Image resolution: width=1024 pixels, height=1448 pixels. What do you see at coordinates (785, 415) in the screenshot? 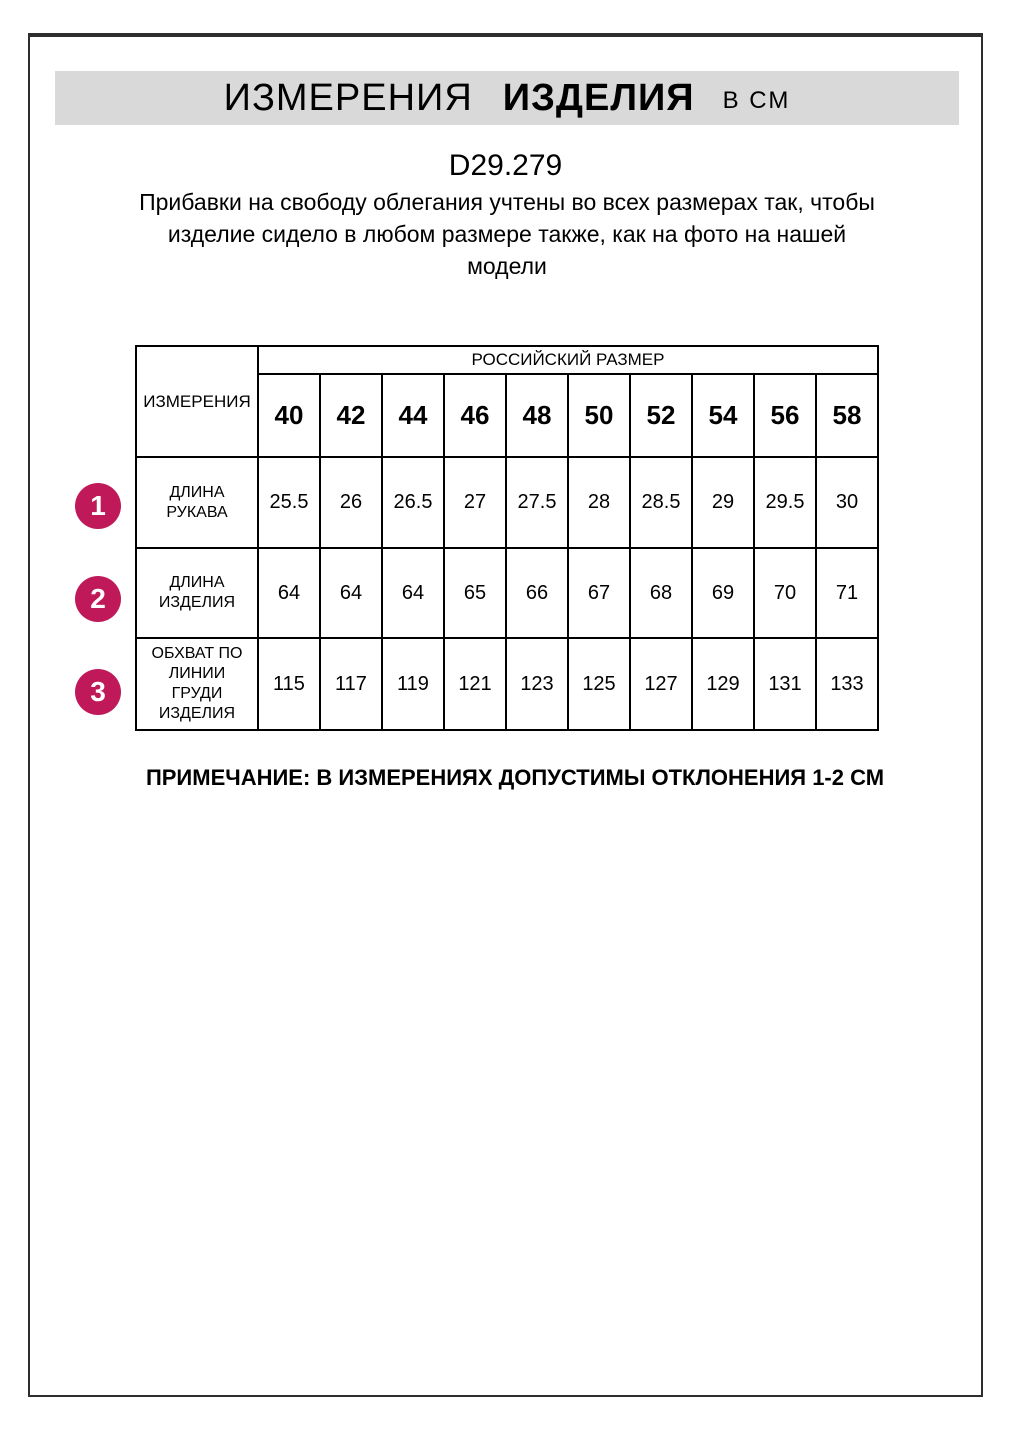
I see `size-header: 56` at bounding box center [785, 415].